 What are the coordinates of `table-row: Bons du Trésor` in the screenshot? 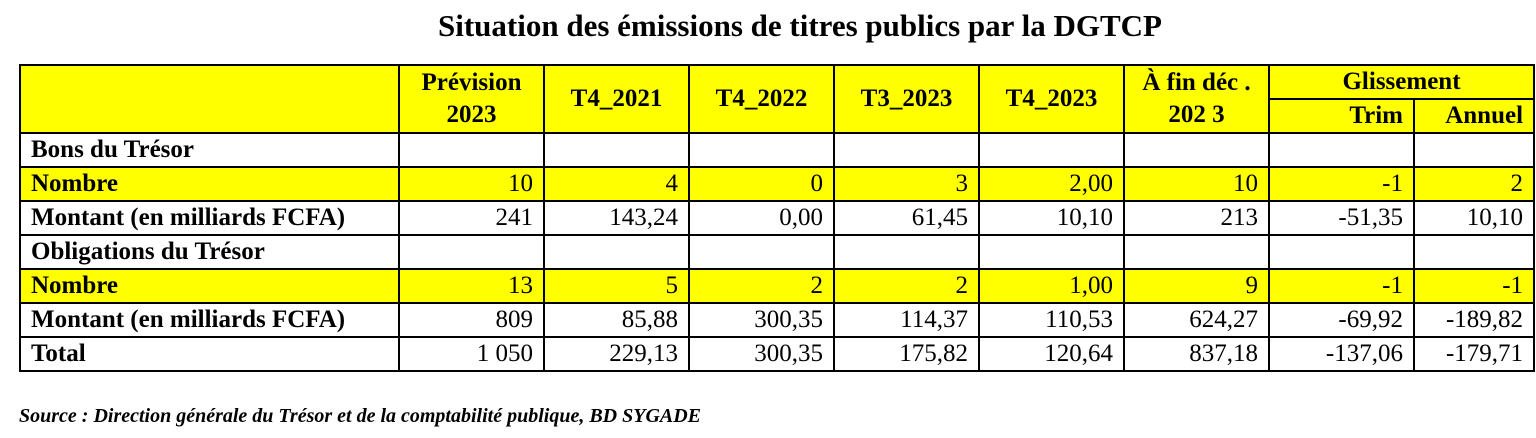 It's located at (777, 150).